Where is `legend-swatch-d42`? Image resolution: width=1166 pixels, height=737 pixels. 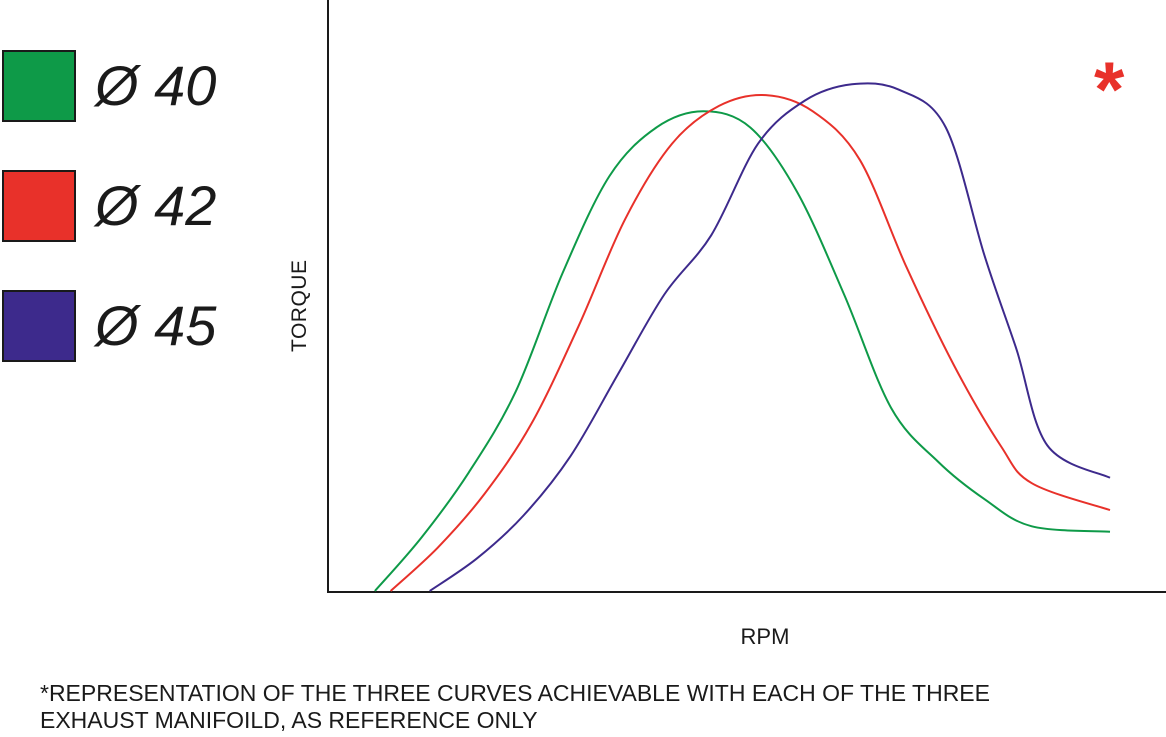
legend-swatch-d42 is located at coordinates (39, 206).